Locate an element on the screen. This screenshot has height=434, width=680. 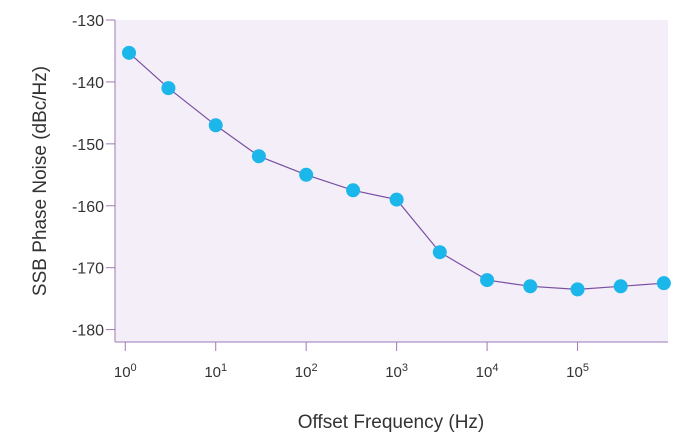
y-tick-label: -180 is located at coordinates (88, 331).